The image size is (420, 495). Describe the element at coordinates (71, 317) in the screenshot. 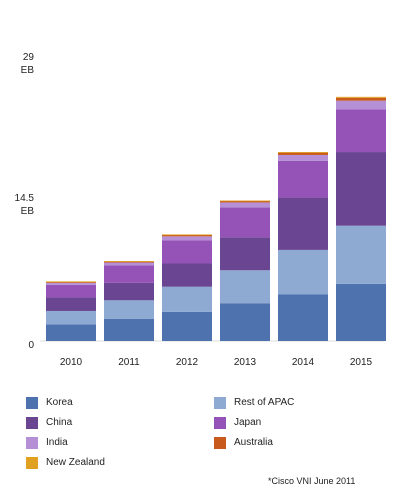

I see `bar-rest-of-apac-2010` at that location.